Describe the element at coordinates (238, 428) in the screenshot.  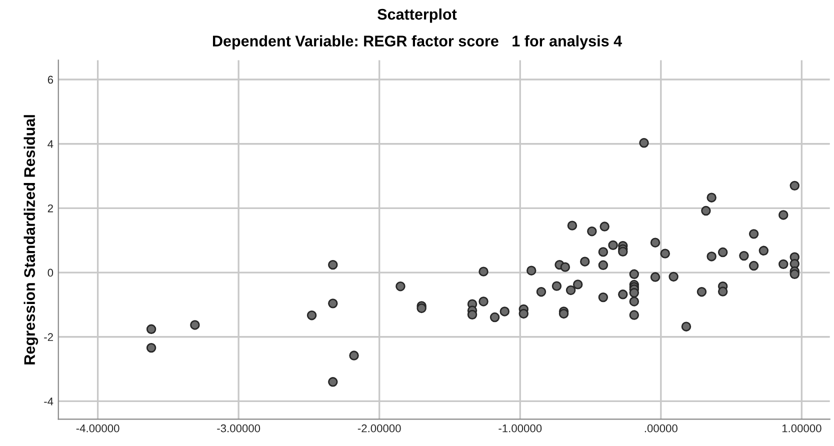
I see `x-tick-label: -3.00000` at that location.